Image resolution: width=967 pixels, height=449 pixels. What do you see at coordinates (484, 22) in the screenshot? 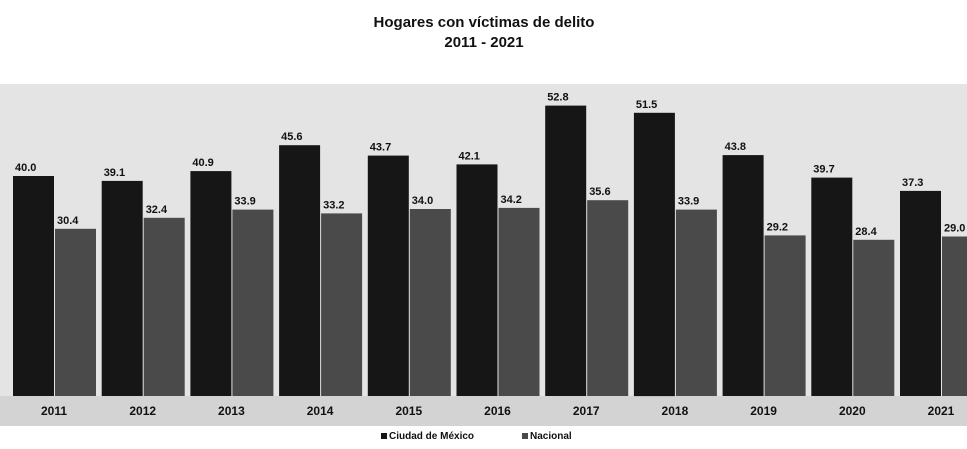
I see `chart-title: Hogares con víctimas de delito` at bounding box center [484, 22].